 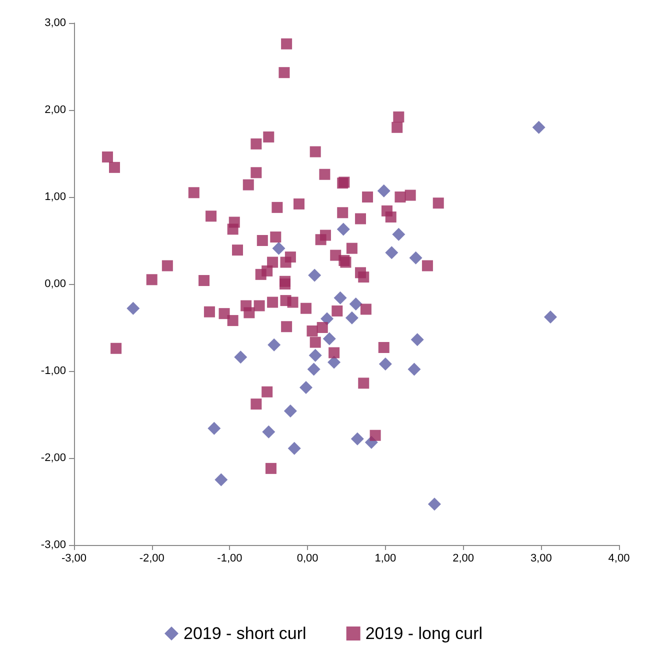 I want to click on x-tick-label: 4,00, so click(x=619, y=558).